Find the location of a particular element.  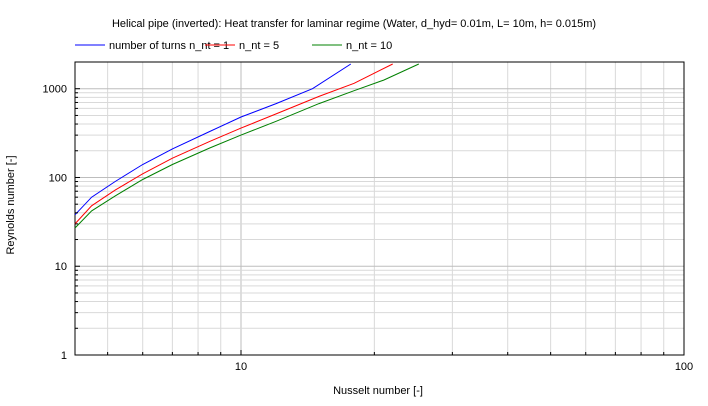

y-tick-label: 100 is located at coordinates (58, 178).